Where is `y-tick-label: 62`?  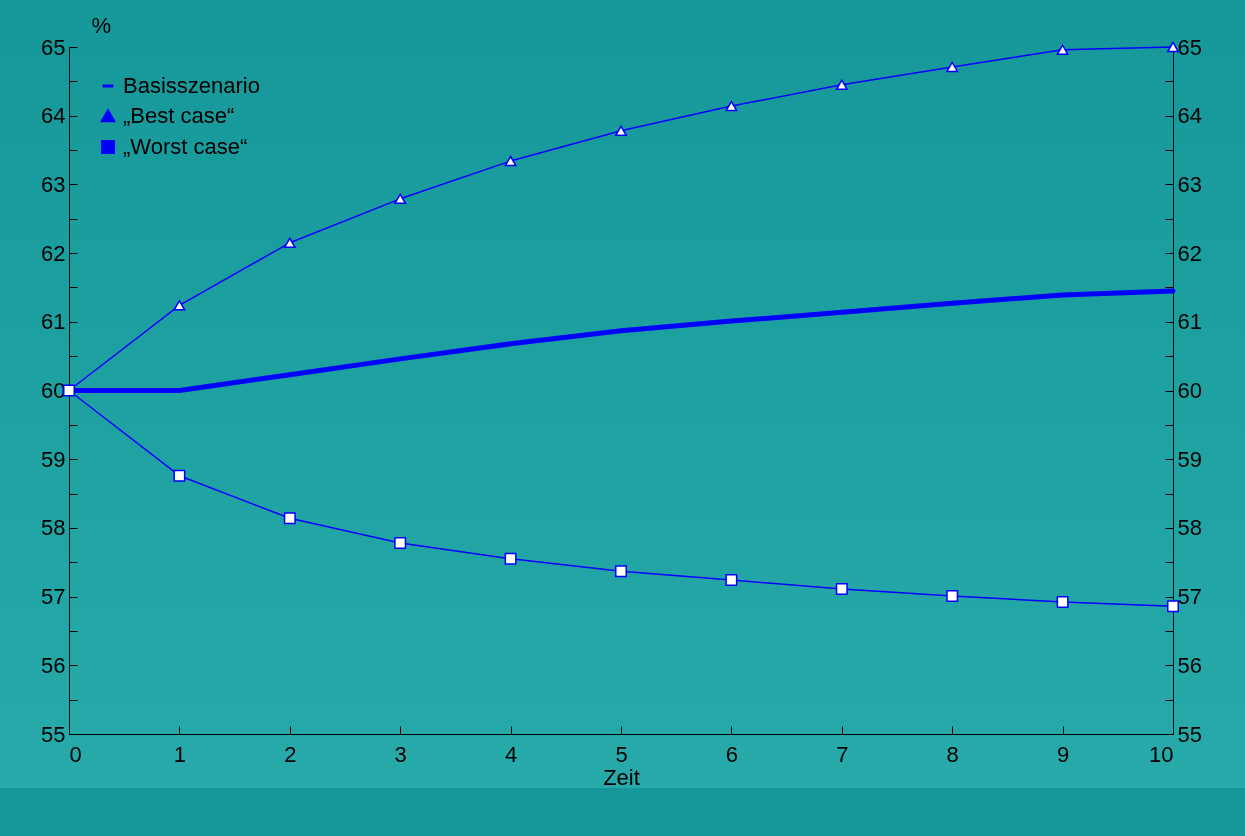
y-tick-label: 62 is located at coordinates (53, 253).